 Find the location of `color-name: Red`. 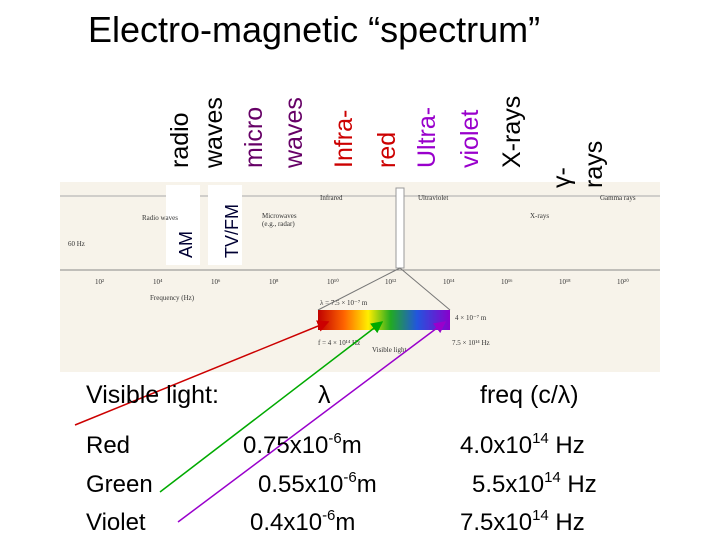

color-name: Red is located at coordinates (108, 445).